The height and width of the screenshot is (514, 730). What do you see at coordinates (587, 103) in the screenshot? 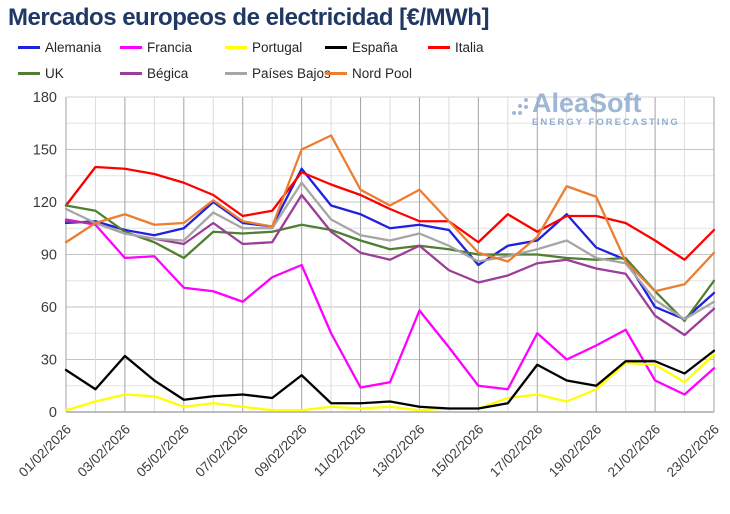
I see `watermark-brand: AleaSoft` at bounding box center [587, 103].